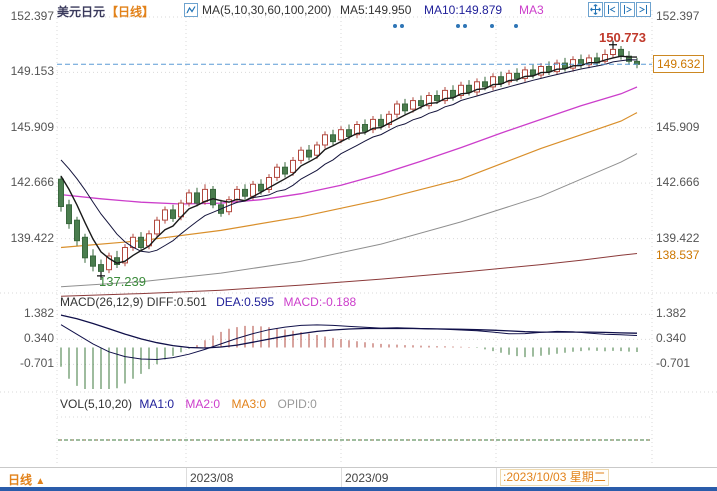  Describe the element at coordinates (678, 16) in the screenshot. I see `price-tick-right: 152.397` at that location.